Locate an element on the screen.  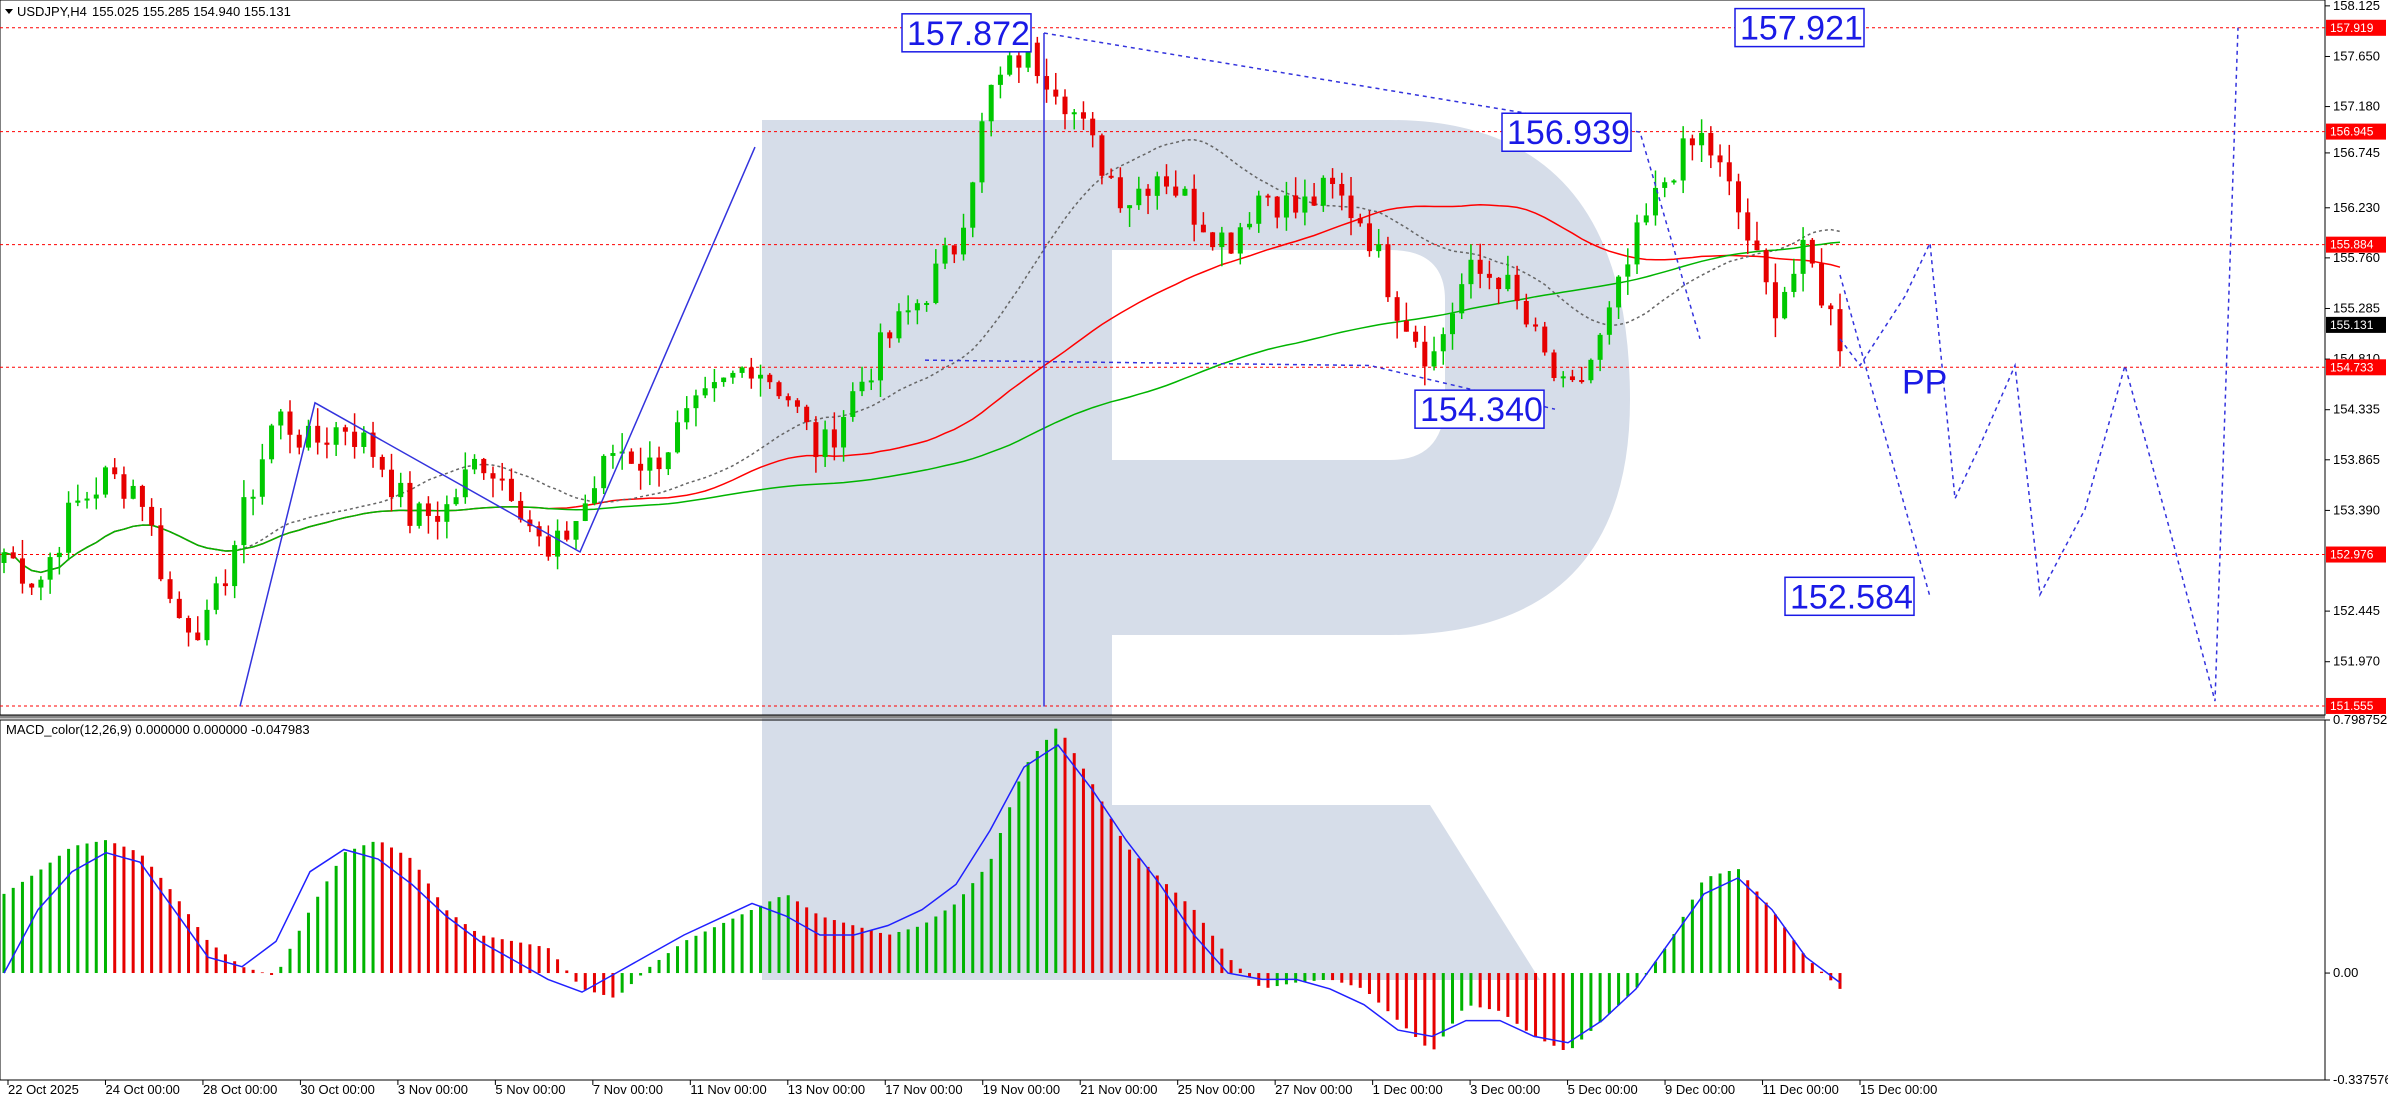
time-tick-label: 27 Nov 00:00 is located at coordinates (1313, 1089).